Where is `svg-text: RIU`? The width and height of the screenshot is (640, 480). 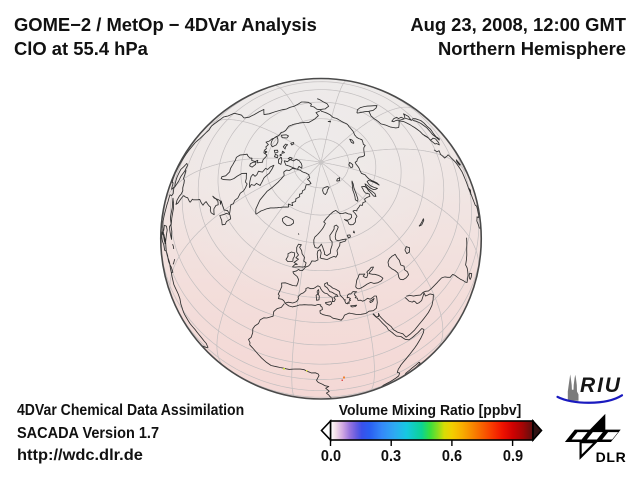
svg-text: RIU is located at coordinates (601, 385).